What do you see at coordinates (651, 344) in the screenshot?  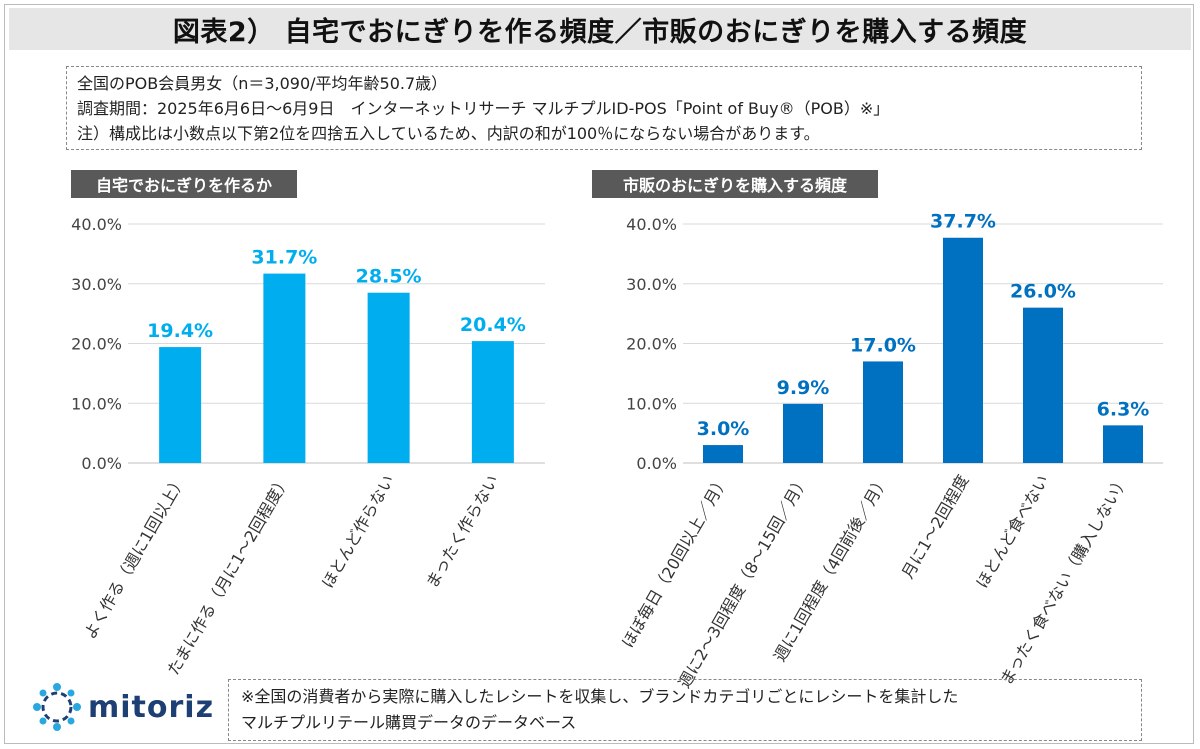 I see `right-y-tick-label: 20.0%` at bounding box center [651, 344].